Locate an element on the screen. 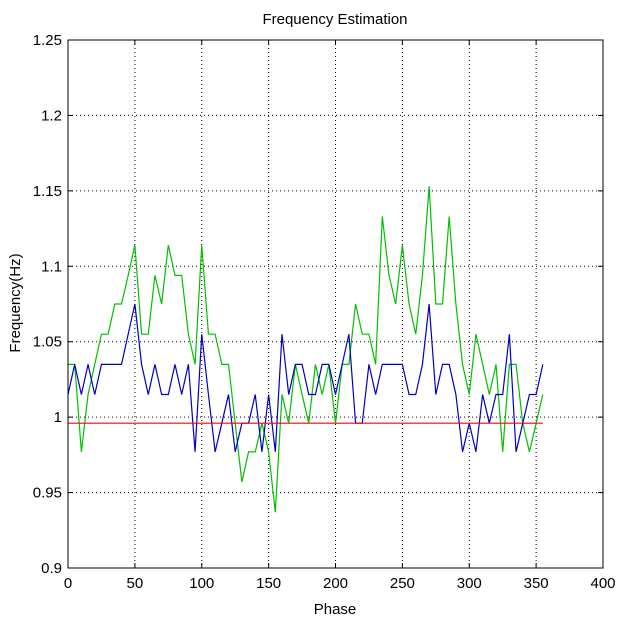 This screenshot has height=622, width=621. x-tick-label: 150 is located at coordinates (268, 583).